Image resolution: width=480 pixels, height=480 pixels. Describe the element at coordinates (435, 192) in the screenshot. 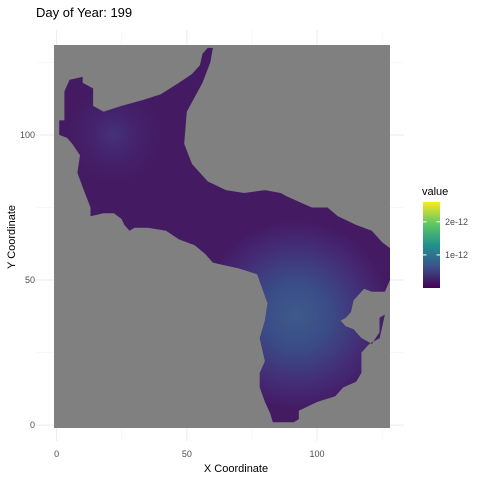

I see `legend-title: value` at that location.